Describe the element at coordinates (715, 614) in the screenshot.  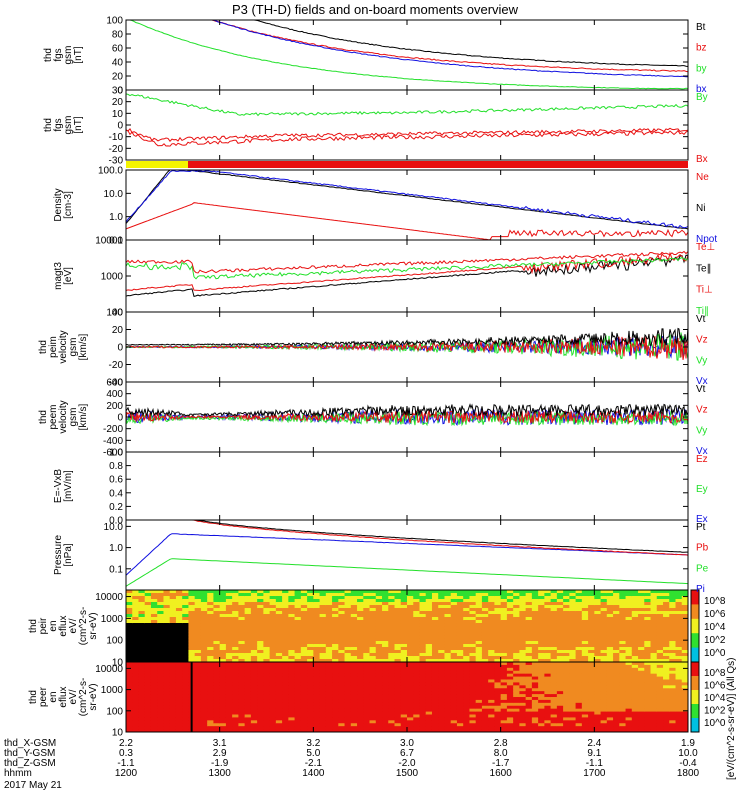
I see `colorbar-tick: 10^6` at that location.